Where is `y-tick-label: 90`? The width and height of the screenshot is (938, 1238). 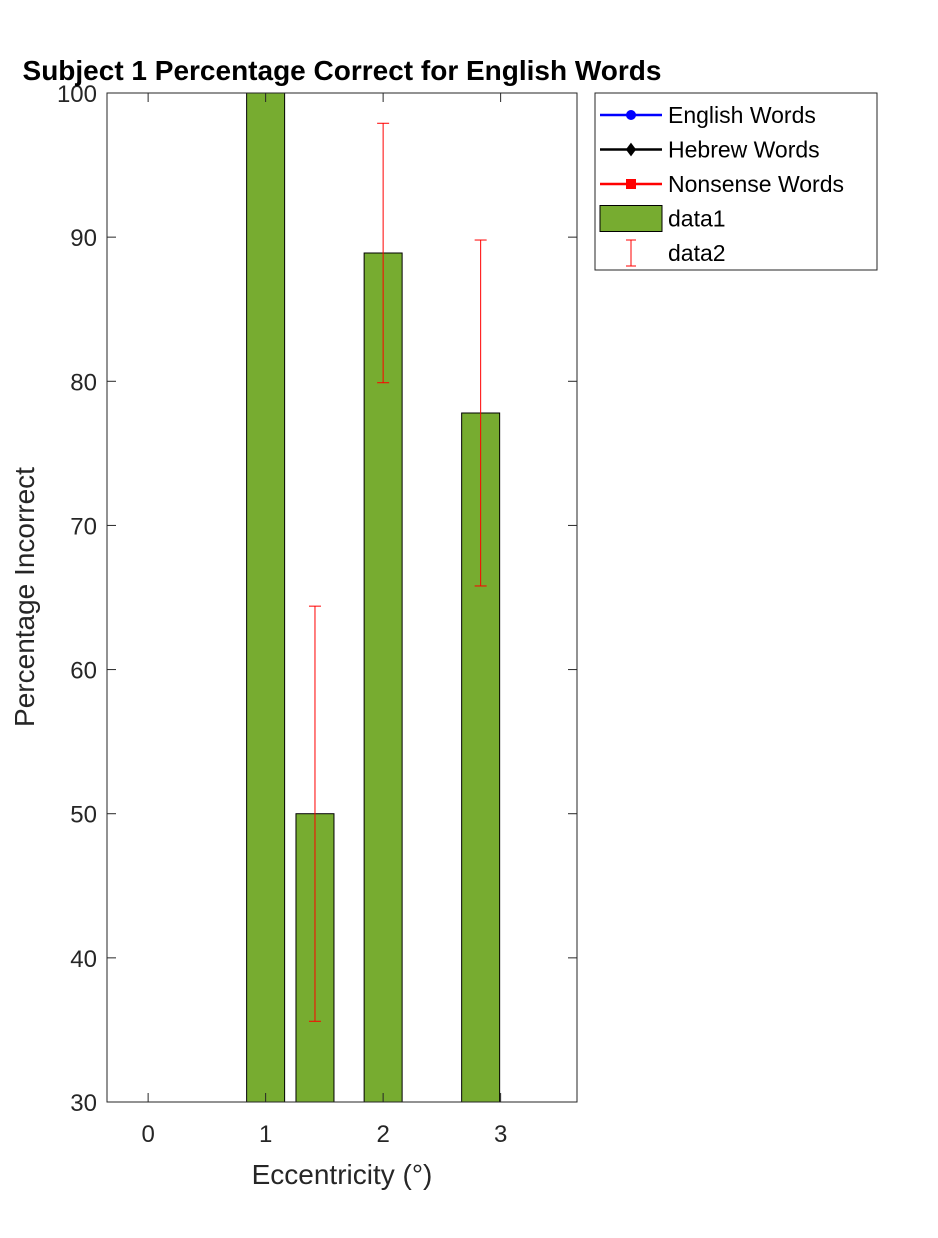 y-tick-label: 90 is located at coordinates (83, 238).